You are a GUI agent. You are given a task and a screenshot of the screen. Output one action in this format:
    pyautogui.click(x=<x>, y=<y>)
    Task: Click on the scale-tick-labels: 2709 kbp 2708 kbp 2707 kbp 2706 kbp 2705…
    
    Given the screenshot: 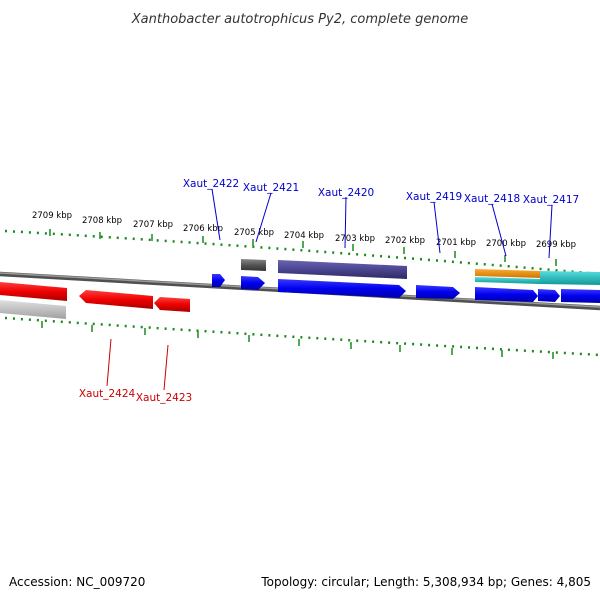 What is the action you would take?
    pyautogui.click(x=304, y=230)
    